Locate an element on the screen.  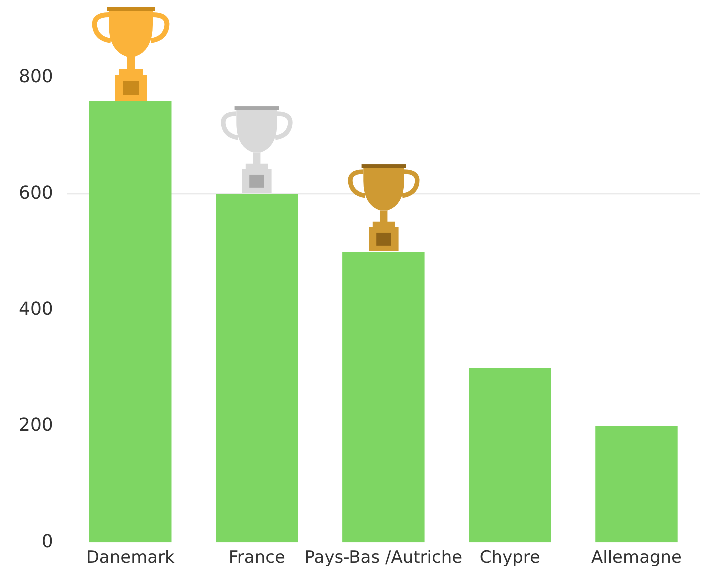
x-tick-label: Danemark is located at coordinates (131, 558).